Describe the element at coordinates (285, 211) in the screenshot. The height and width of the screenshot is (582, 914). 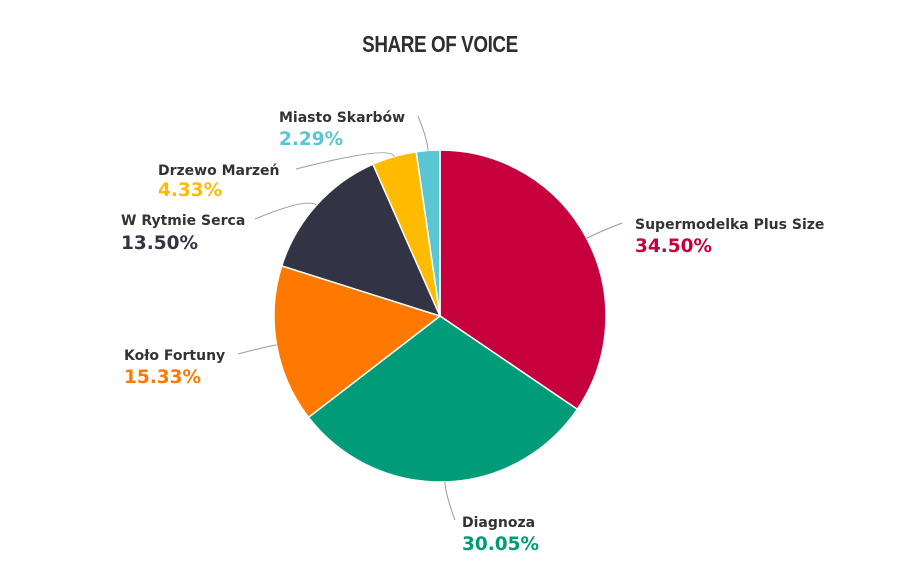
I see `leader-line-w-rytmie-serca` at that location.